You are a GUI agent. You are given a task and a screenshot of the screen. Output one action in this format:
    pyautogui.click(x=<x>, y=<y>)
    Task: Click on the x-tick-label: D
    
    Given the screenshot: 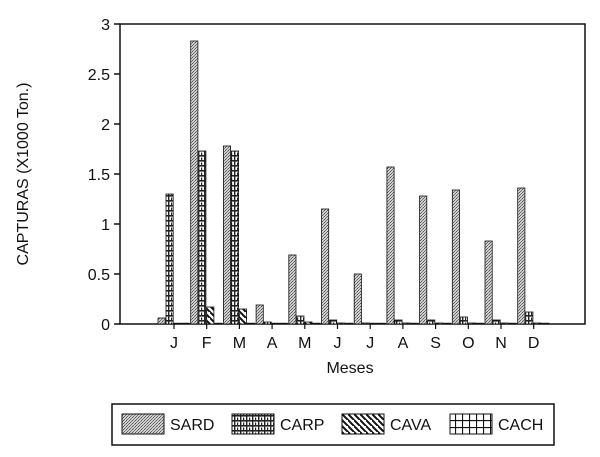 What is the action you would take?
    pyautogui.click(x=534, y=343)
    